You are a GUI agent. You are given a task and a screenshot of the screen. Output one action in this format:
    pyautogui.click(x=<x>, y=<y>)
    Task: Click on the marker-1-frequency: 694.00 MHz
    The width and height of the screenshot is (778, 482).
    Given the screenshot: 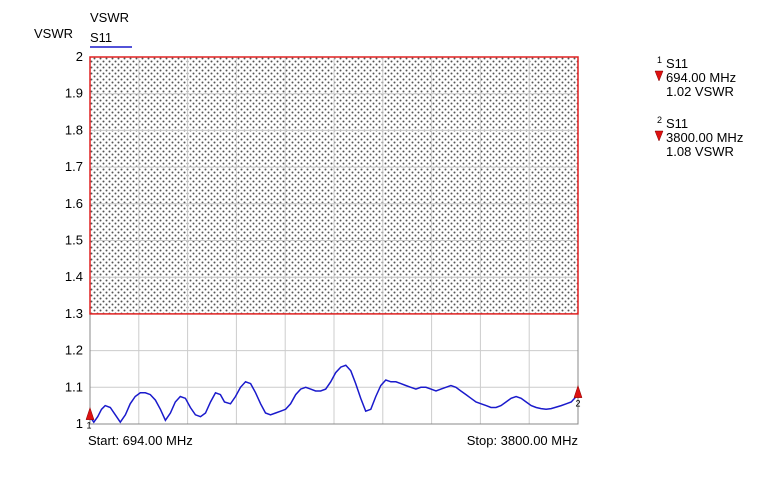 What is the action you would take?
    pyautogui.click(x=701, y=77)
    